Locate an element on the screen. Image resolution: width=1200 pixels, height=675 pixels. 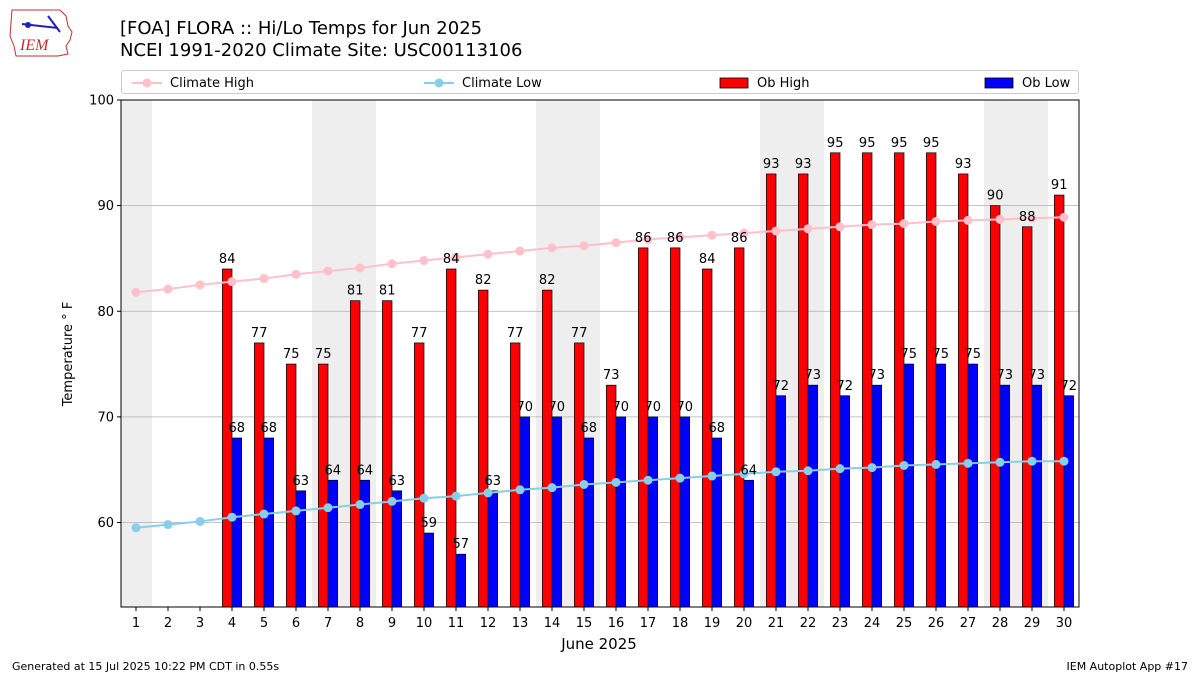
legend-climate-high-label: Climate High is located at coordinates (212, 83).